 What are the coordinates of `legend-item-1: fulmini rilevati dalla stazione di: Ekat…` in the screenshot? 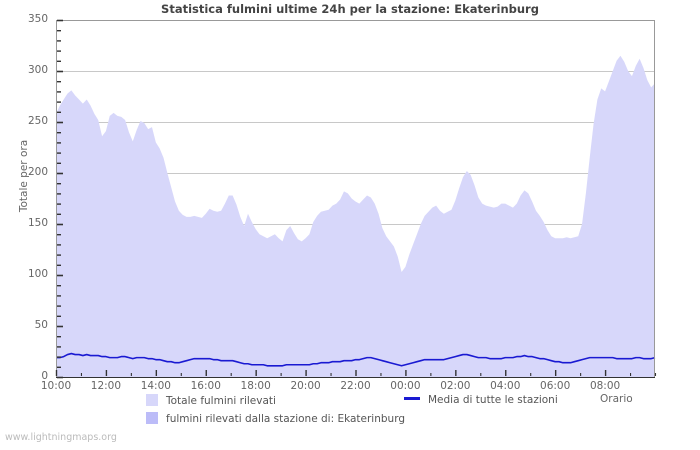 It's located at (275, 418).